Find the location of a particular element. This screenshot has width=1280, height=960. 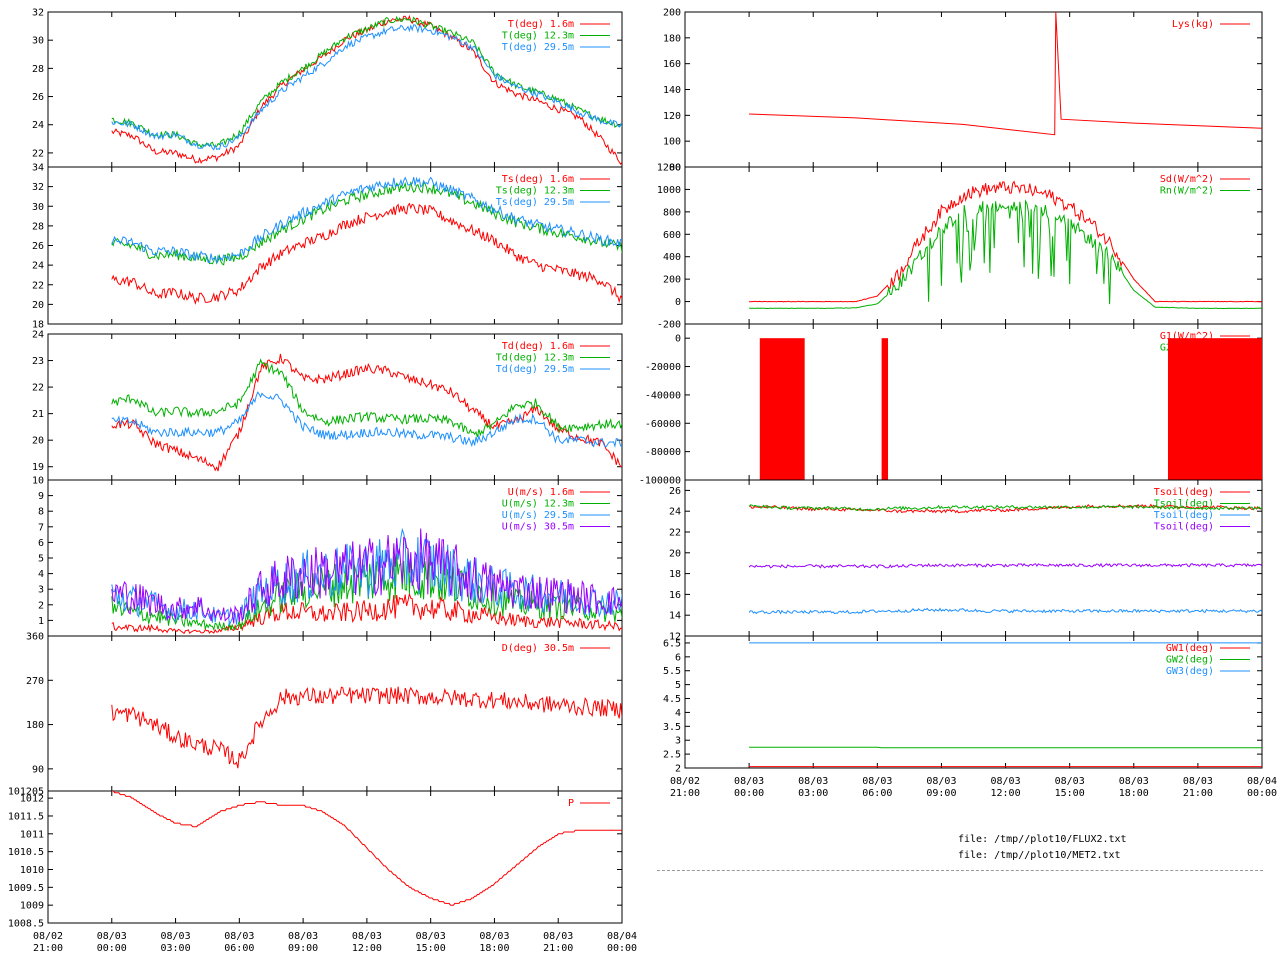

g-flux-bar is located at coordinates (782, 409).